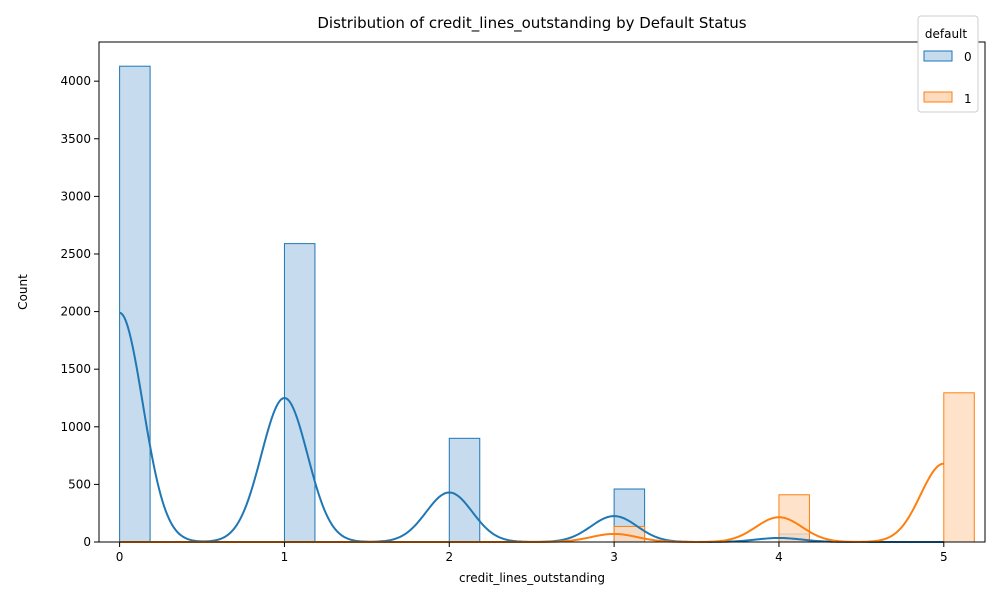 The image size is (1000, 600). What do you see at coordinates (794, 518) in the screenshot?
I see `bar-default-1-x4` at bounding box center [794, 518].